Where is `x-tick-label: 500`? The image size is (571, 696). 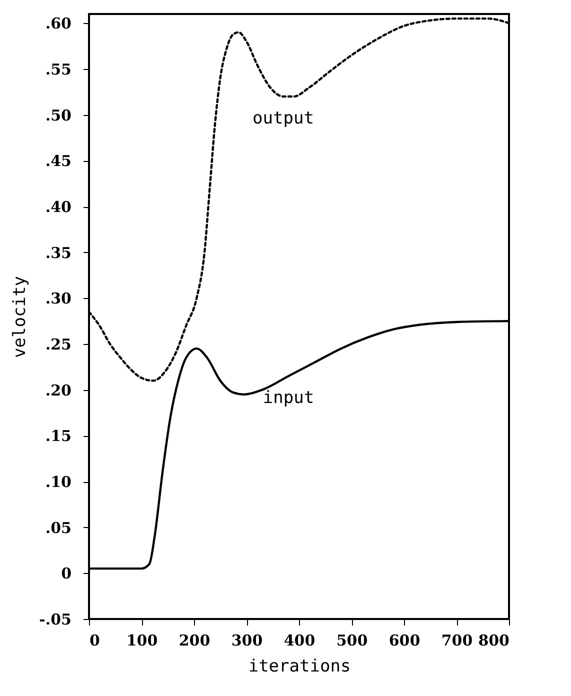 x-tick-label: 500 is located at coordinates (352, 641).